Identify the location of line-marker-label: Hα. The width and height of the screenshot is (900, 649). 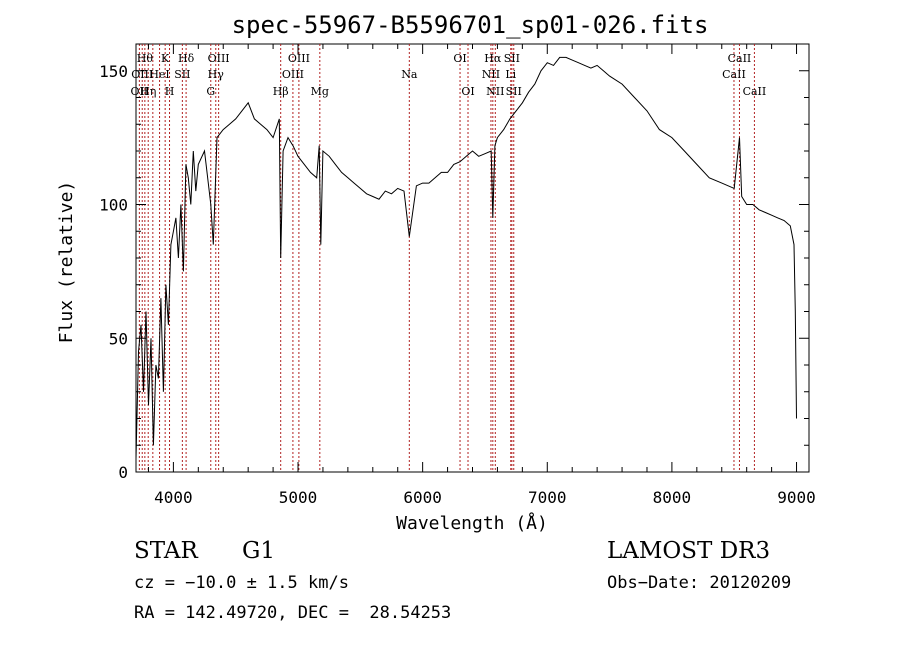
(493, 58).